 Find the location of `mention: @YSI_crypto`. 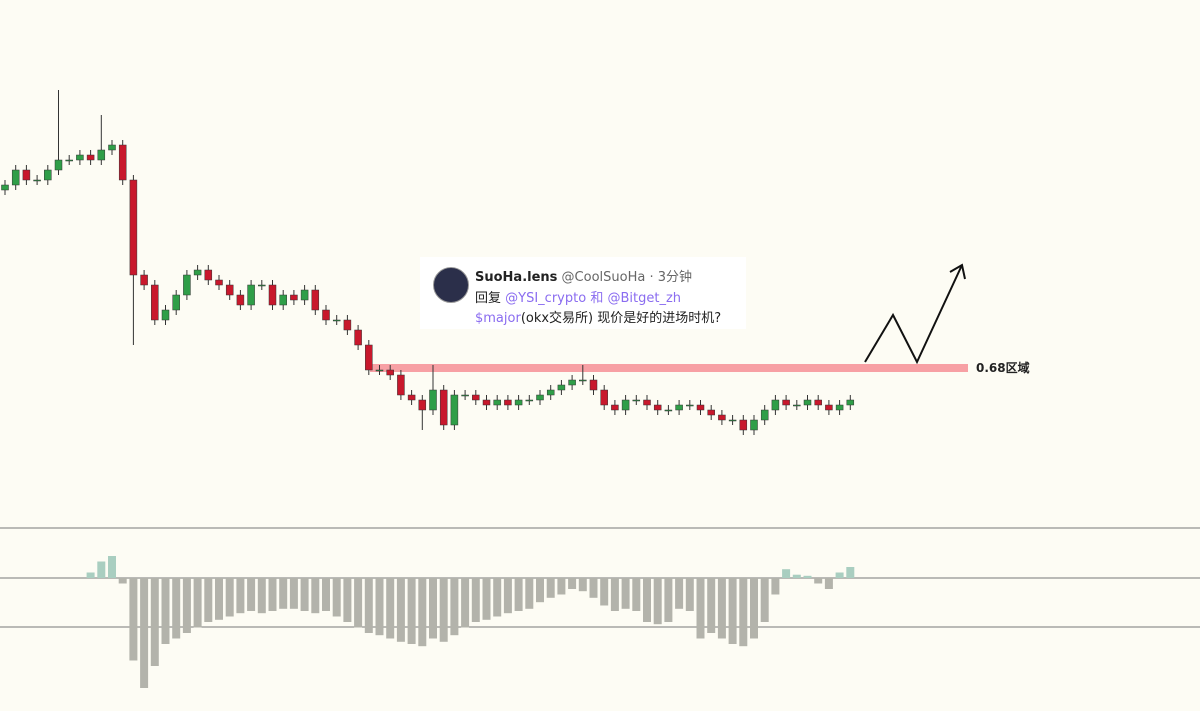

mention: @YSI_crypto is located at coordinates (546, 298).